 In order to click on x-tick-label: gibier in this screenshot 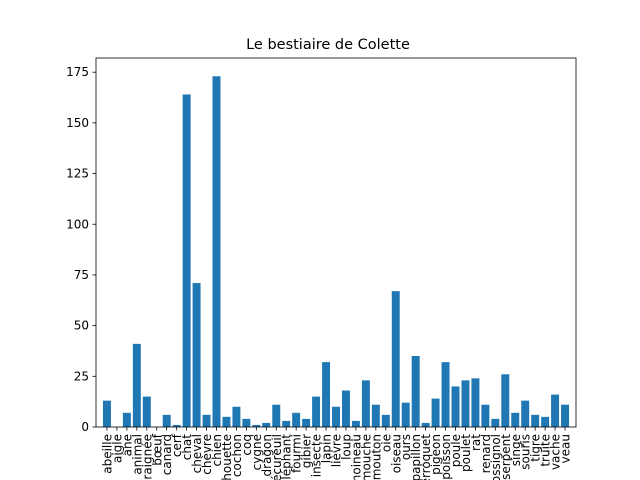, I will do `click(307, 451)`.